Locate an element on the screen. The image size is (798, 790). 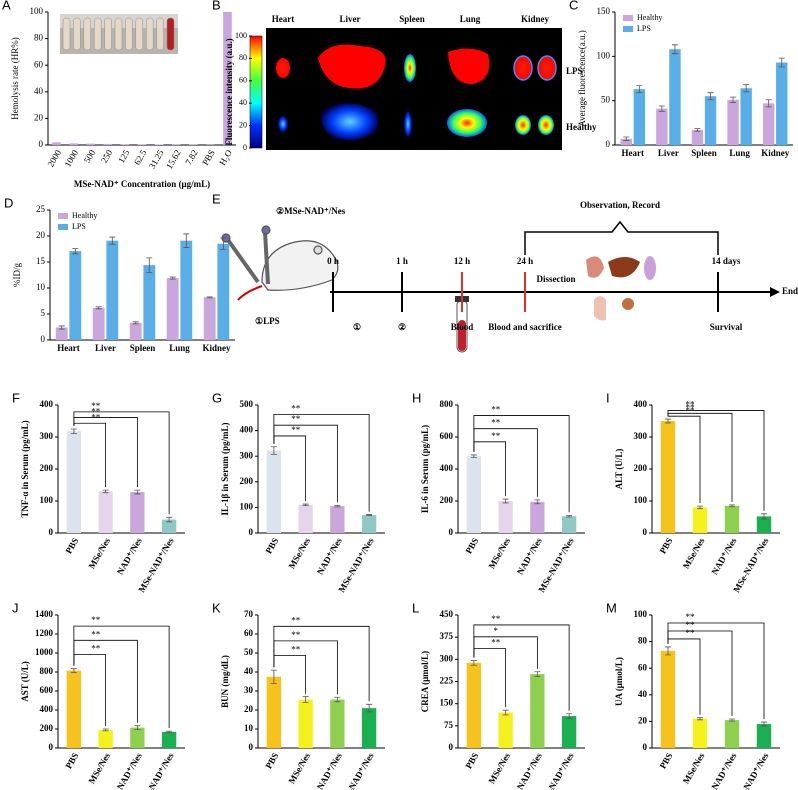
panel-label: E is located at coordinates (216, 198).